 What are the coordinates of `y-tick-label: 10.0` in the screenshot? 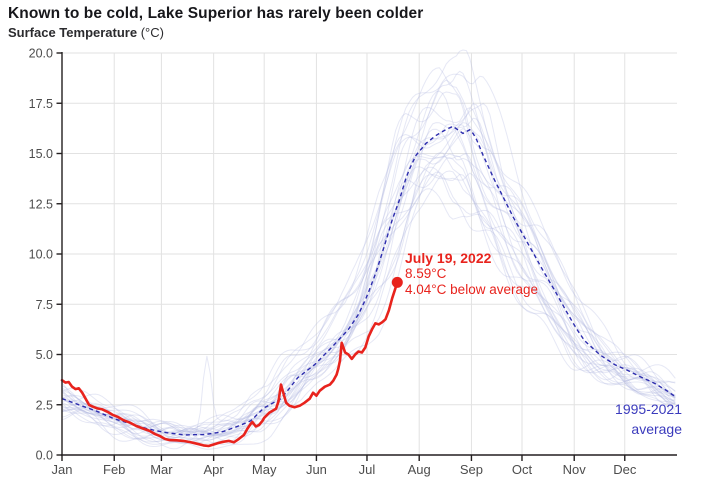 It's located at (41, 255).